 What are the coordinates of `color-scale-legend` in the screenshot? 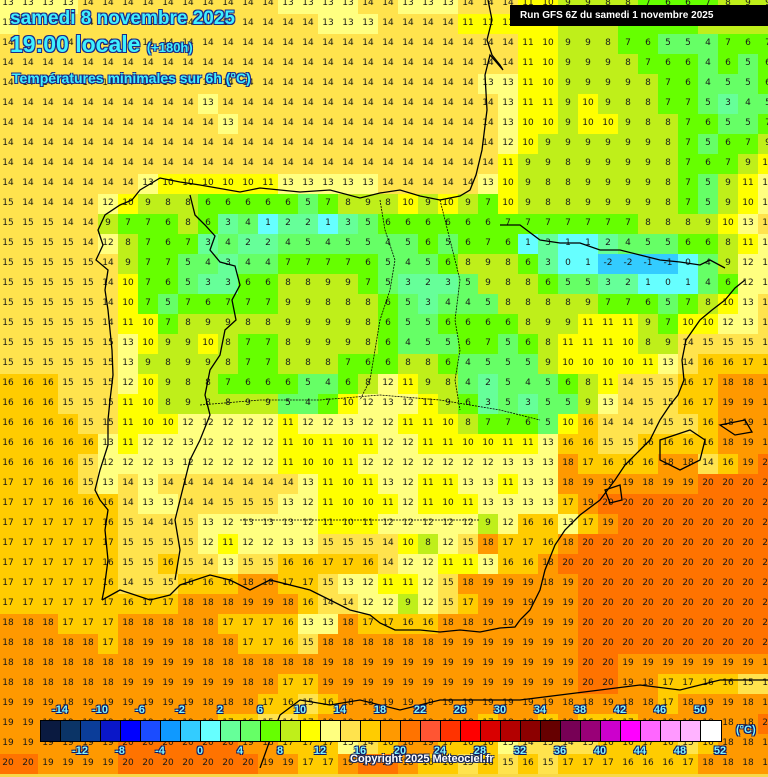 It's located at (381, 731).